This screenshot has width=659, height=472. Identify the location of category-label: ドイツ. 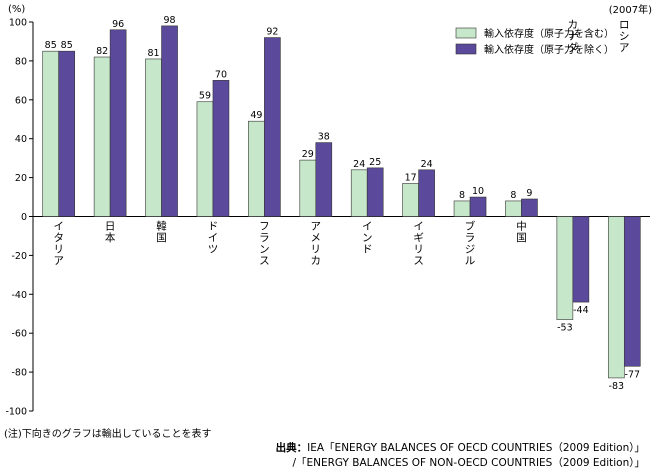
(213, 238).